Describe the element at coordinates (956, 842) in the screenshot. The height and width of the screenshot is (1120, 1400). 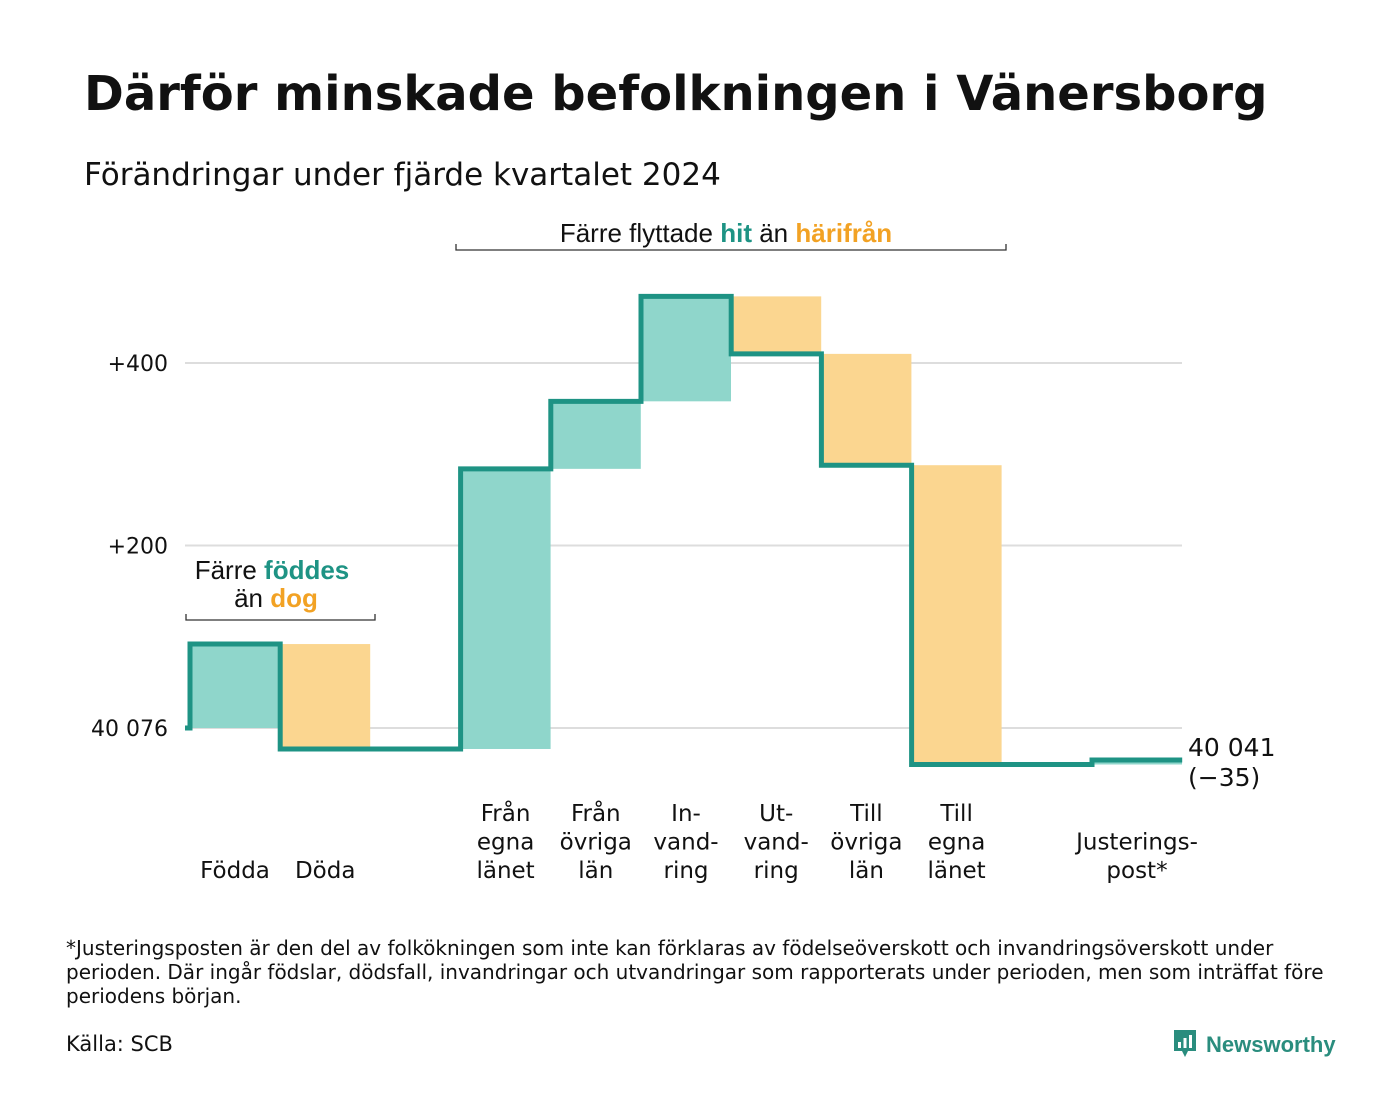
I see `x-category-label: Till egna länet` at that location.